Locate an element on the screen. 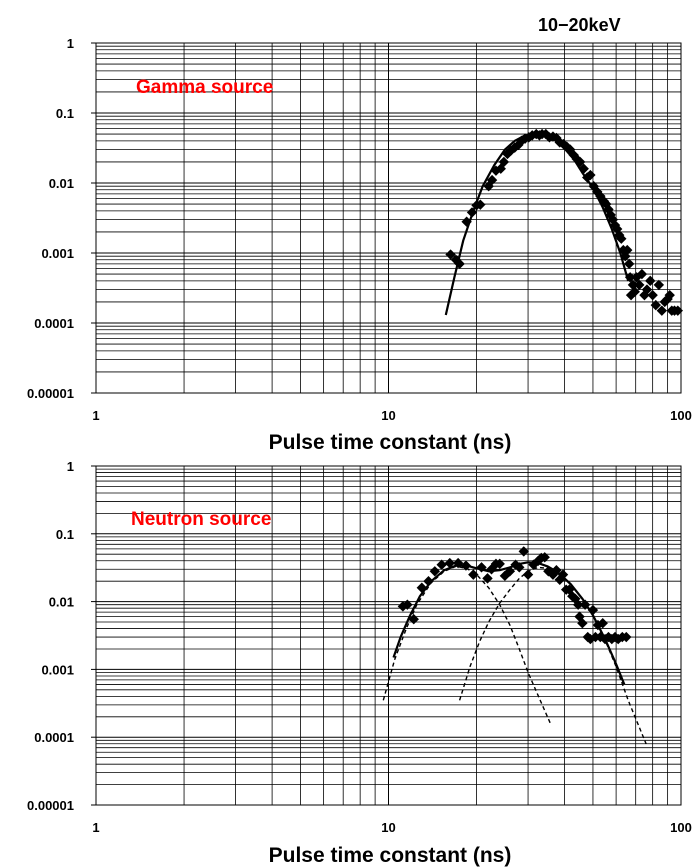  gamma-fit-curves is located at coordinates (537, 224).